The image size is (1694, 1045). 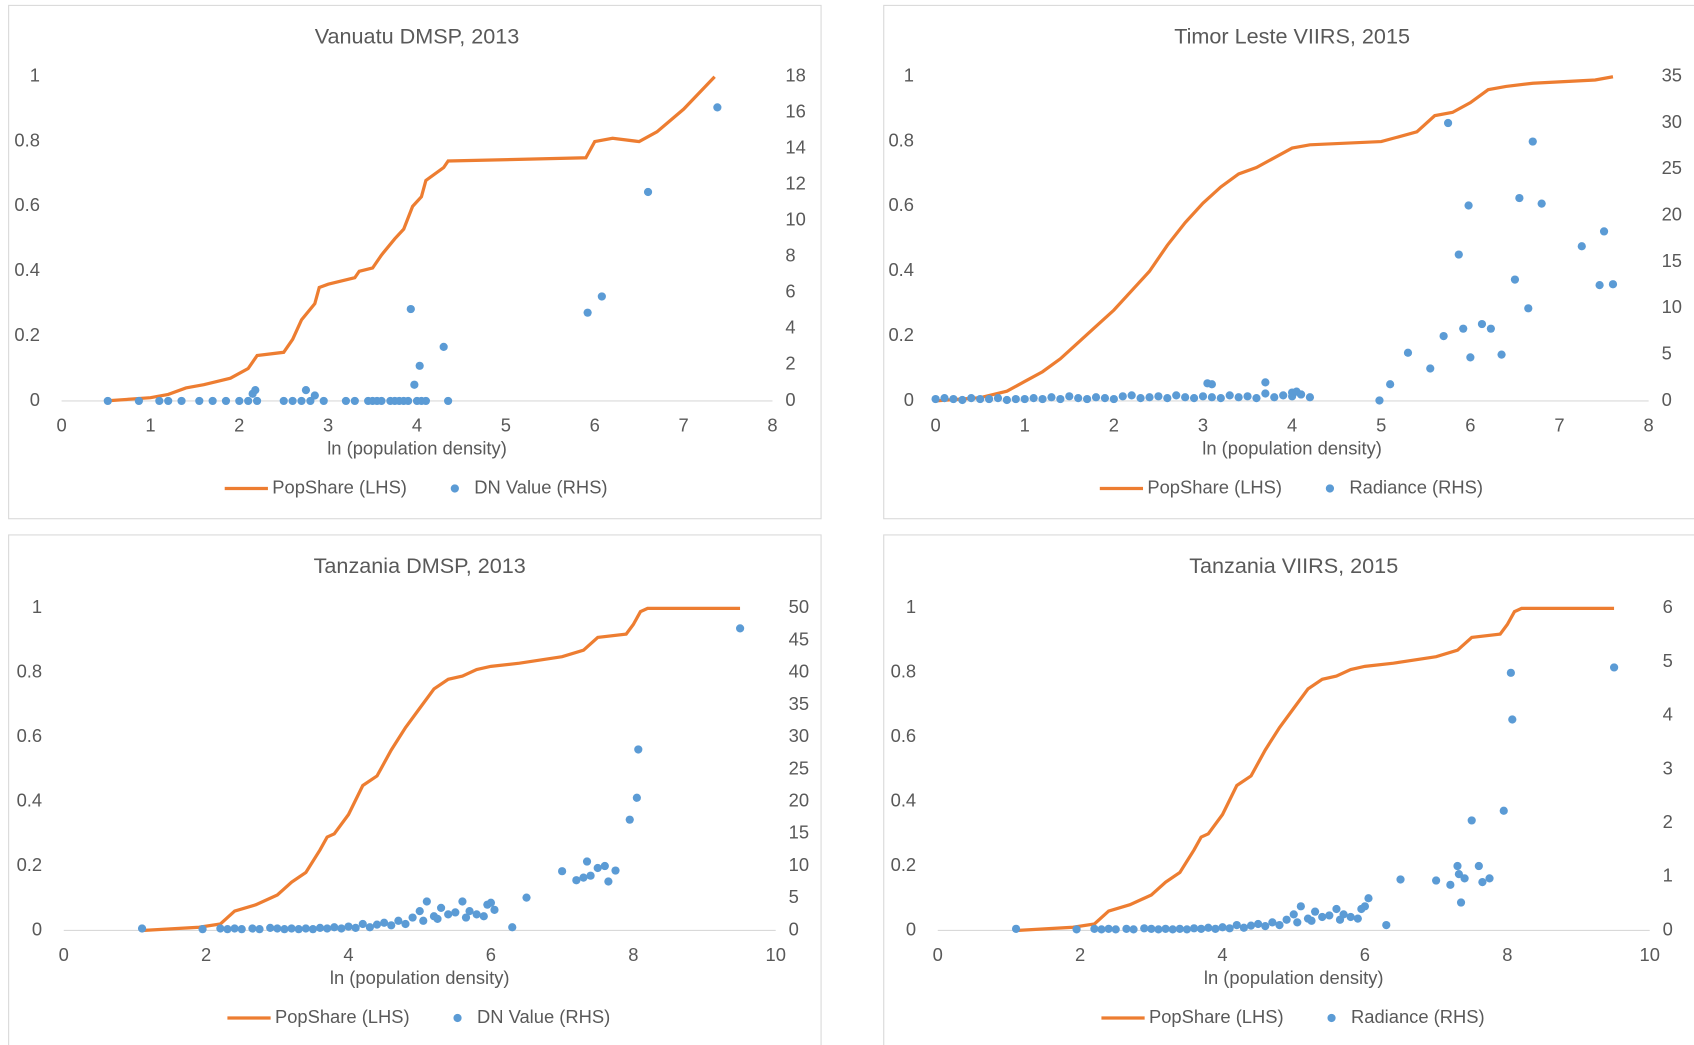 I want to click on y-tick-label: 0.8, so click(x=30, y=671).